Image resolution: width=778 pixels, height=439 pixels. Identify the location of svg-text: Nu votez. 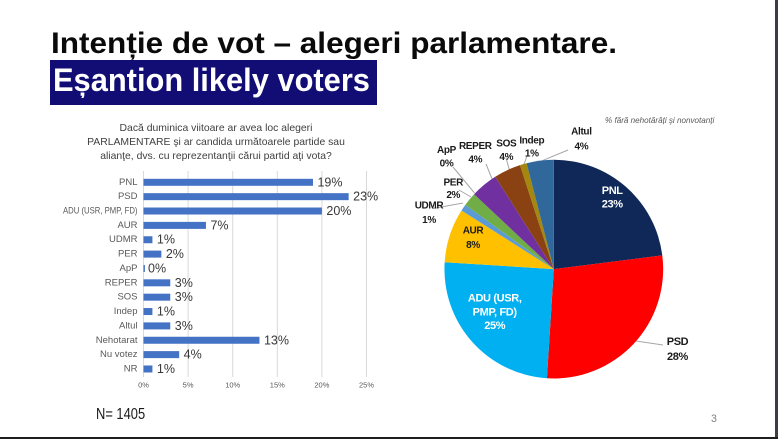
(119, 354).